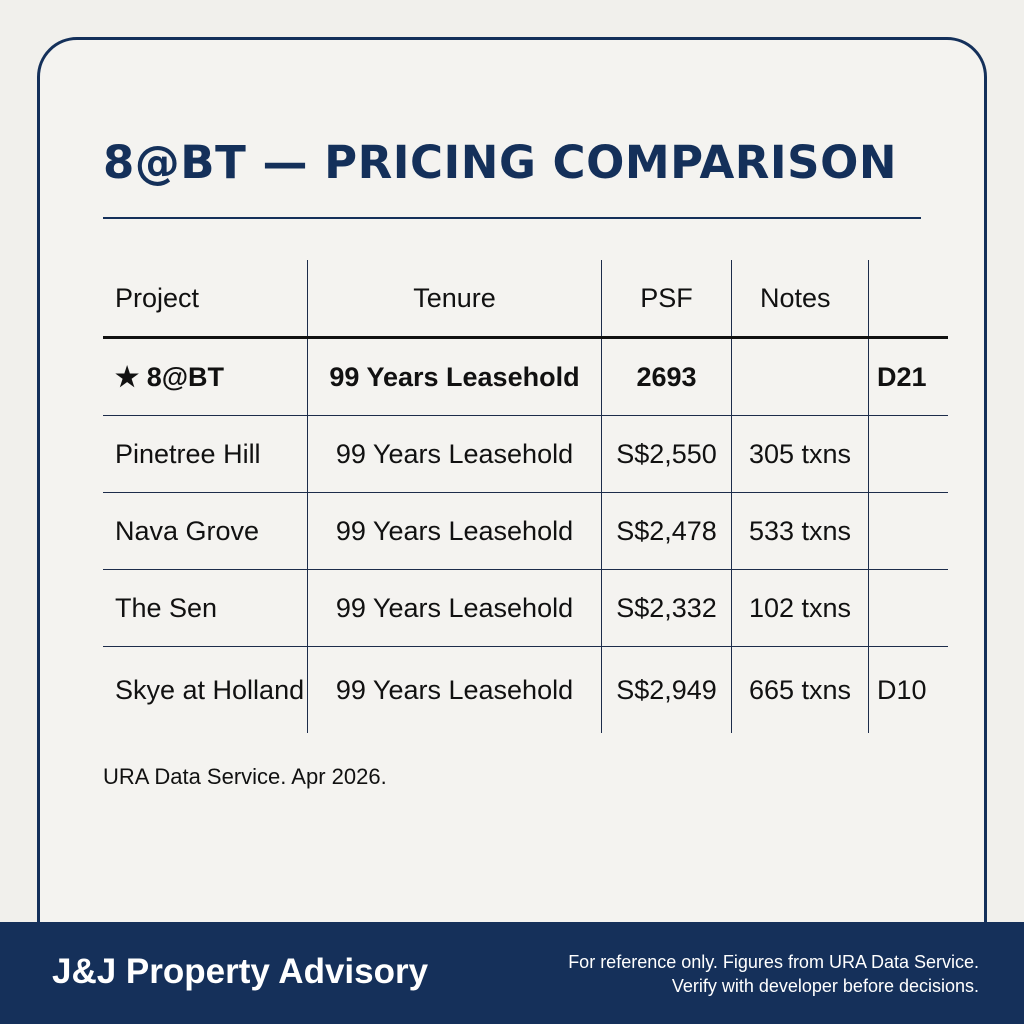 The image size is (1024, 1024). Describe the element at coordinates (205, 454) in the screenshot. I see `cell-project: Pinetree Hill` at that location.